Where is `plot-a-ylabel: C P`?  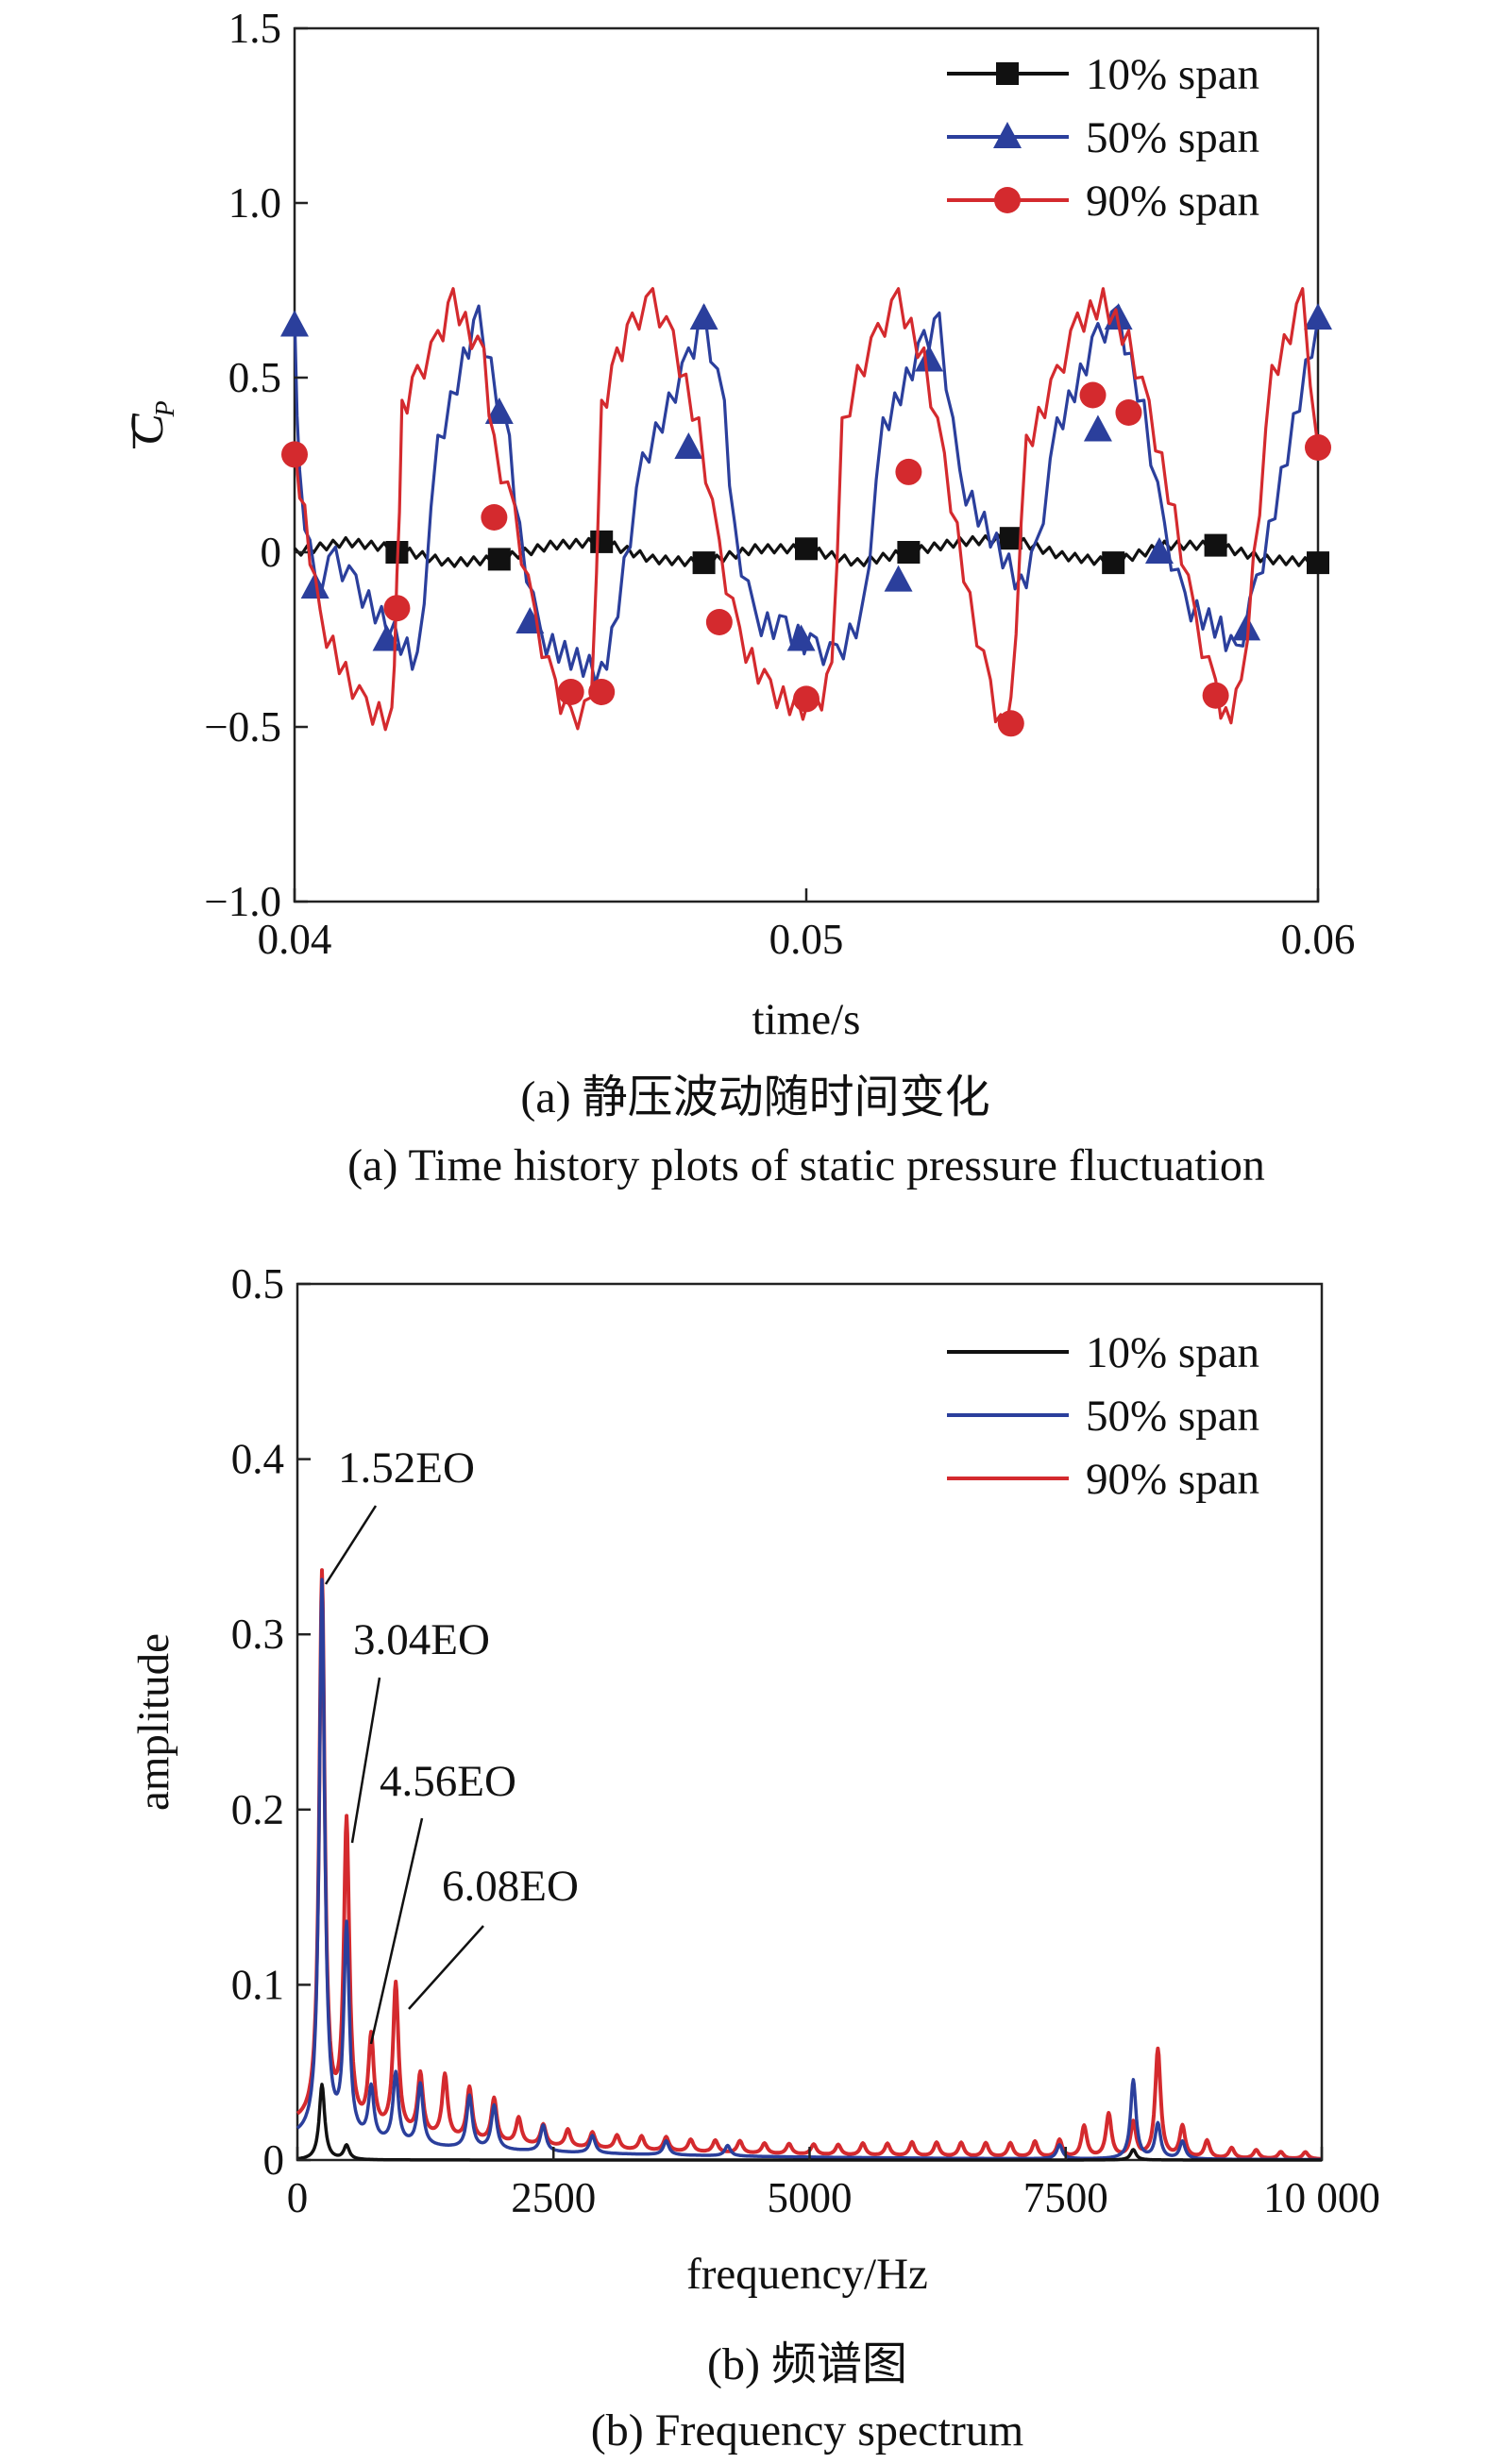
plot-a-ylabel: C P is located at coordinates (150, 424).